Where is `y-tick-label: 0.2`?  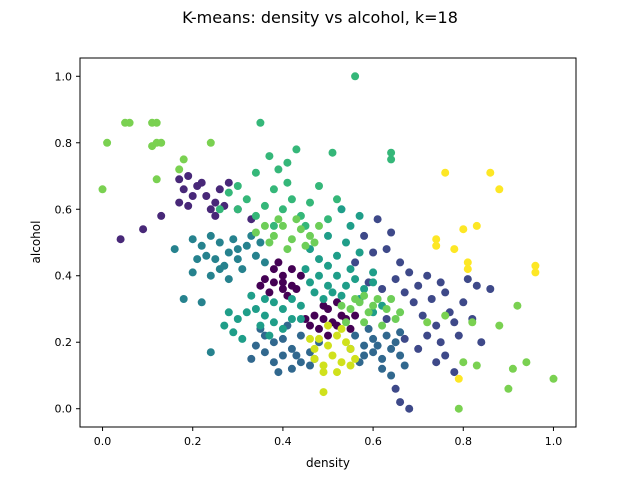 y-tick-label: 0.2 is located at coordinates (64, 342).